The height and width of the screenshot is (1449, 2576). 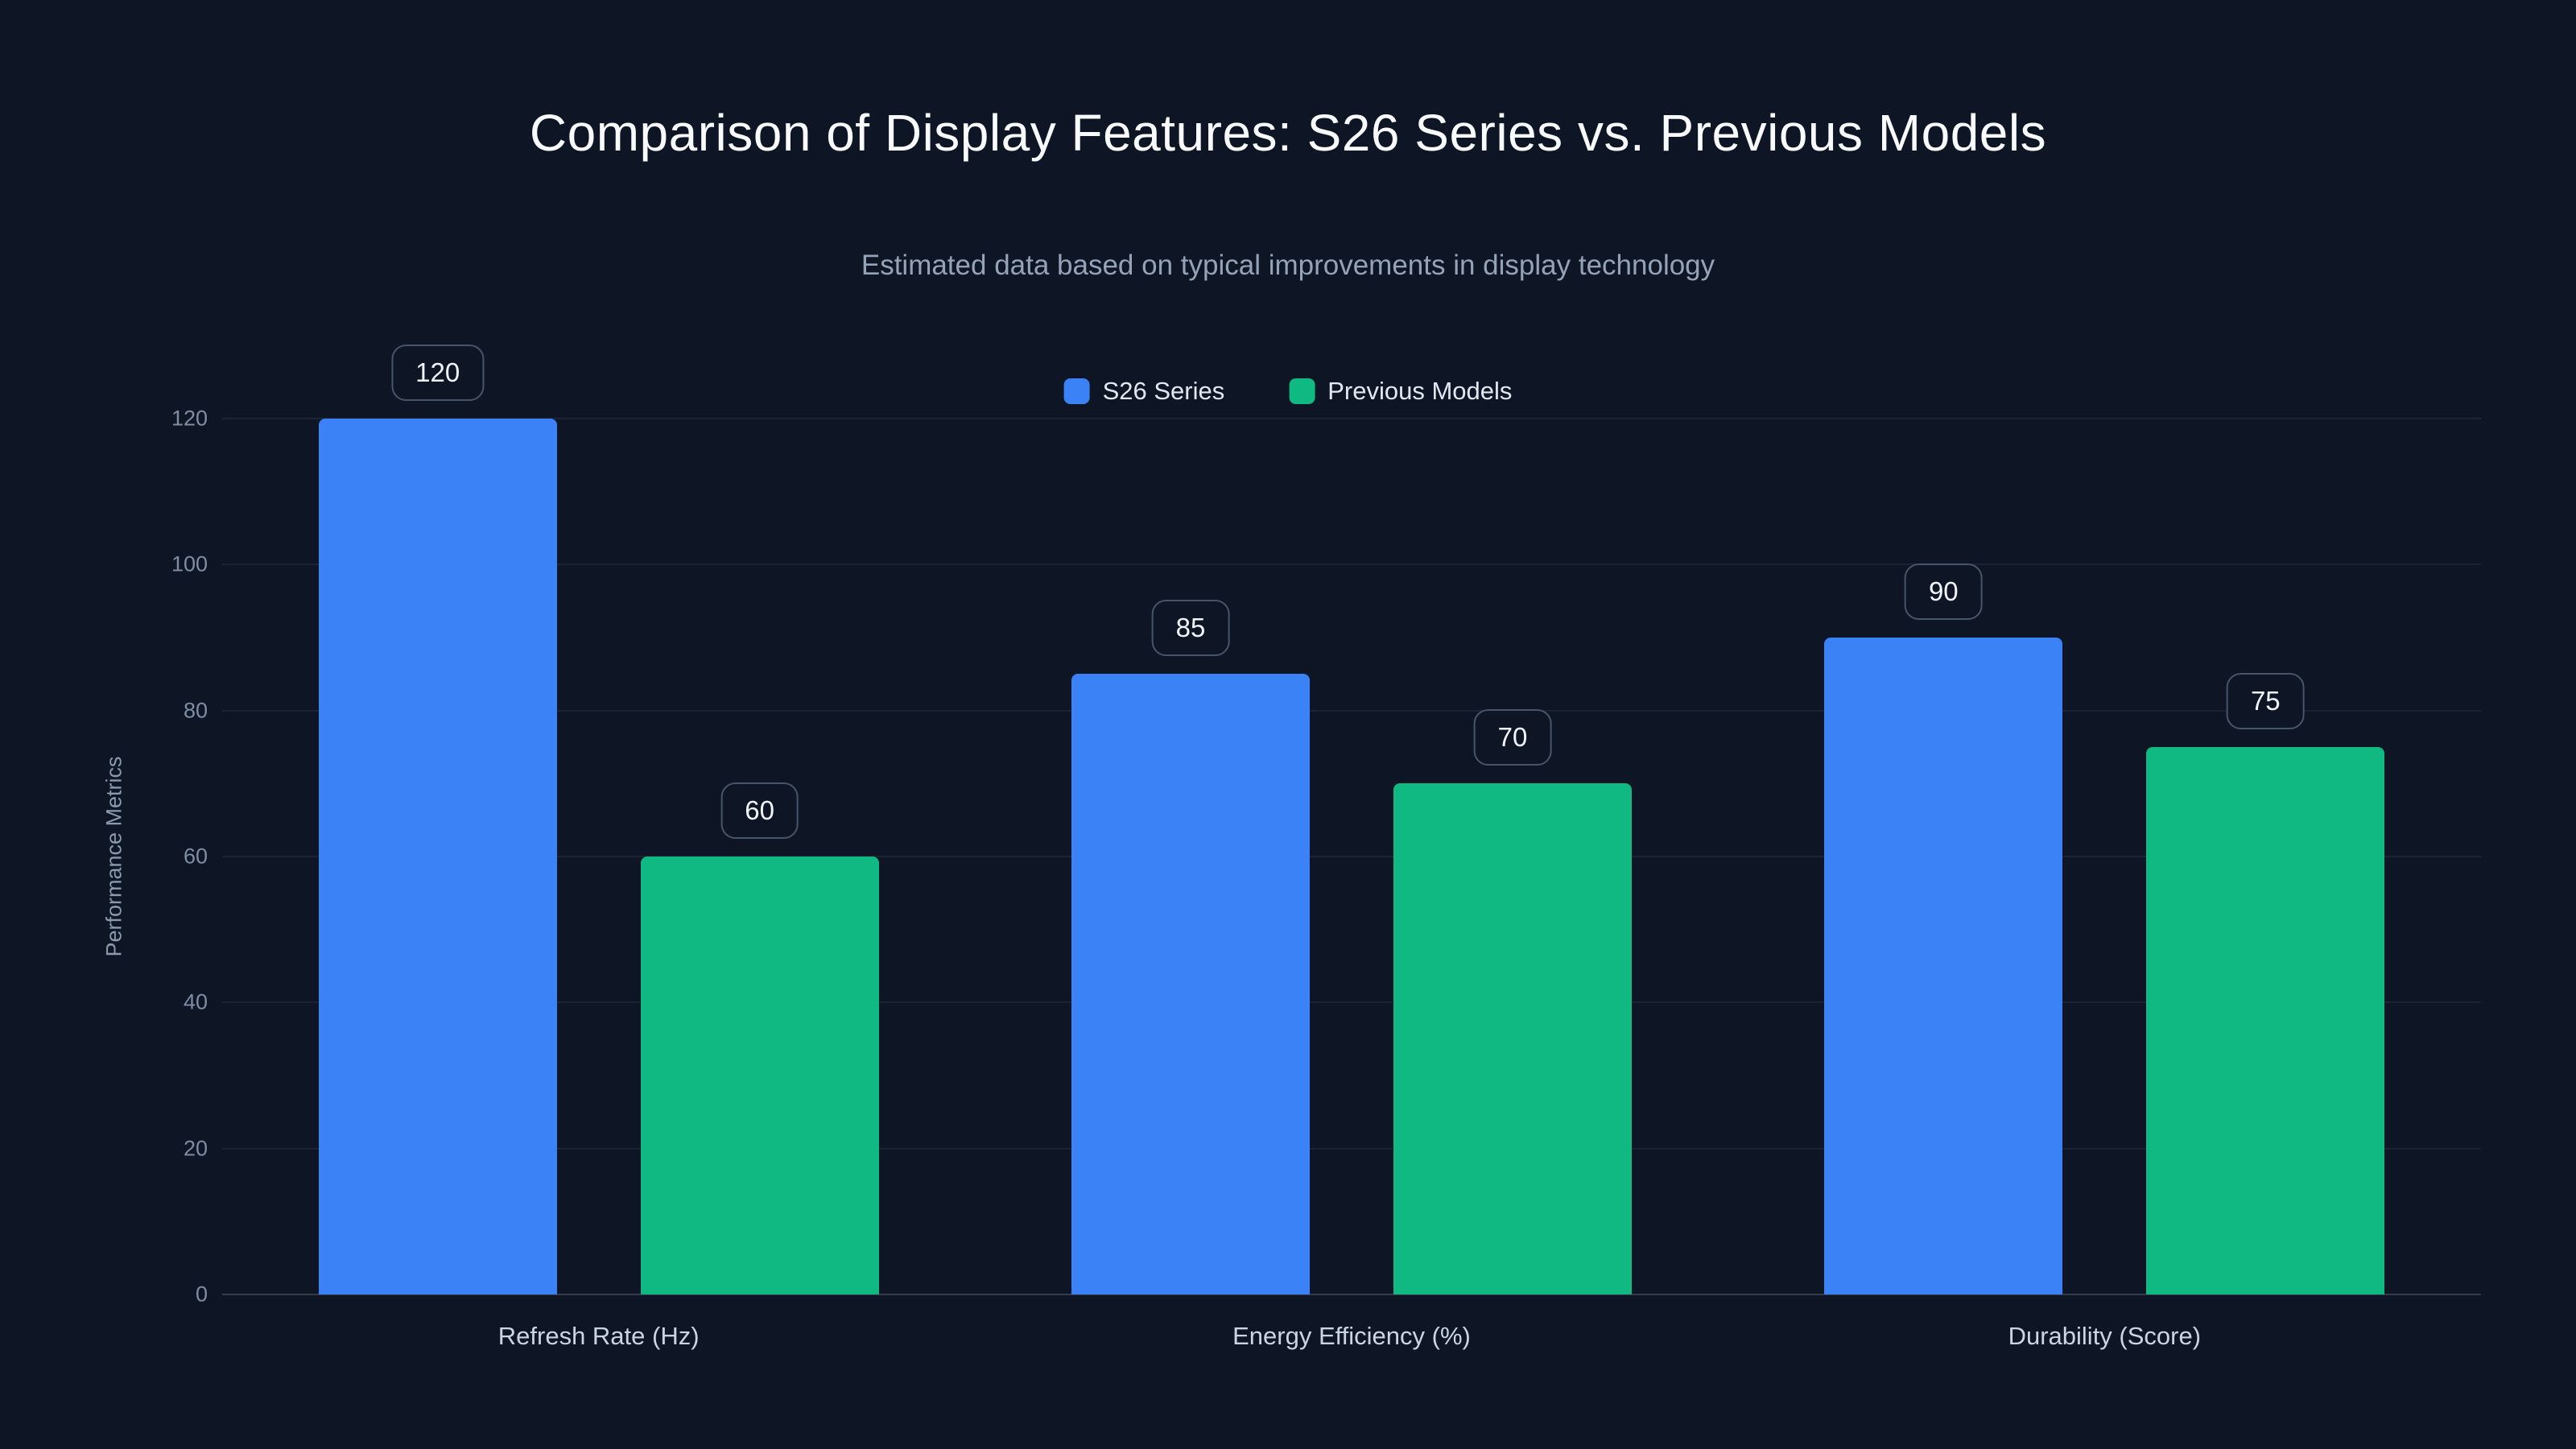 I want to click on x-category-label: Durability (Score), so click(x=2105, y=1336).